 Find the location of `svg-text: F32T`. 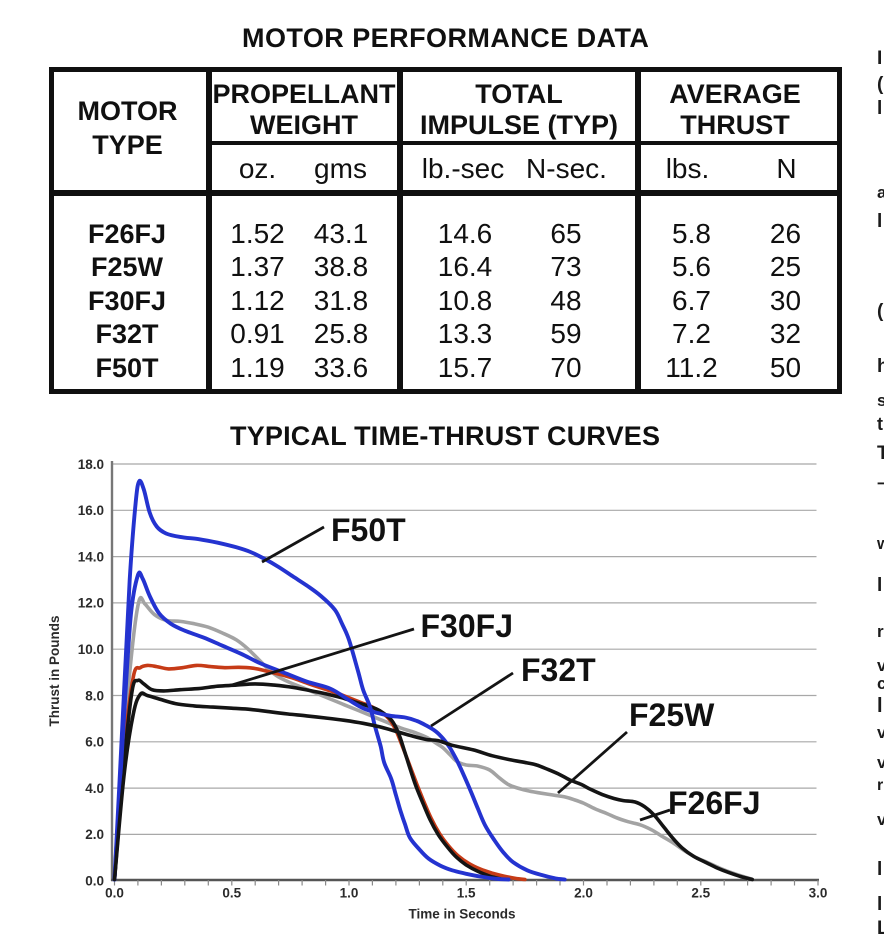

svg-text: F32T is located at coordinates (558, 670).